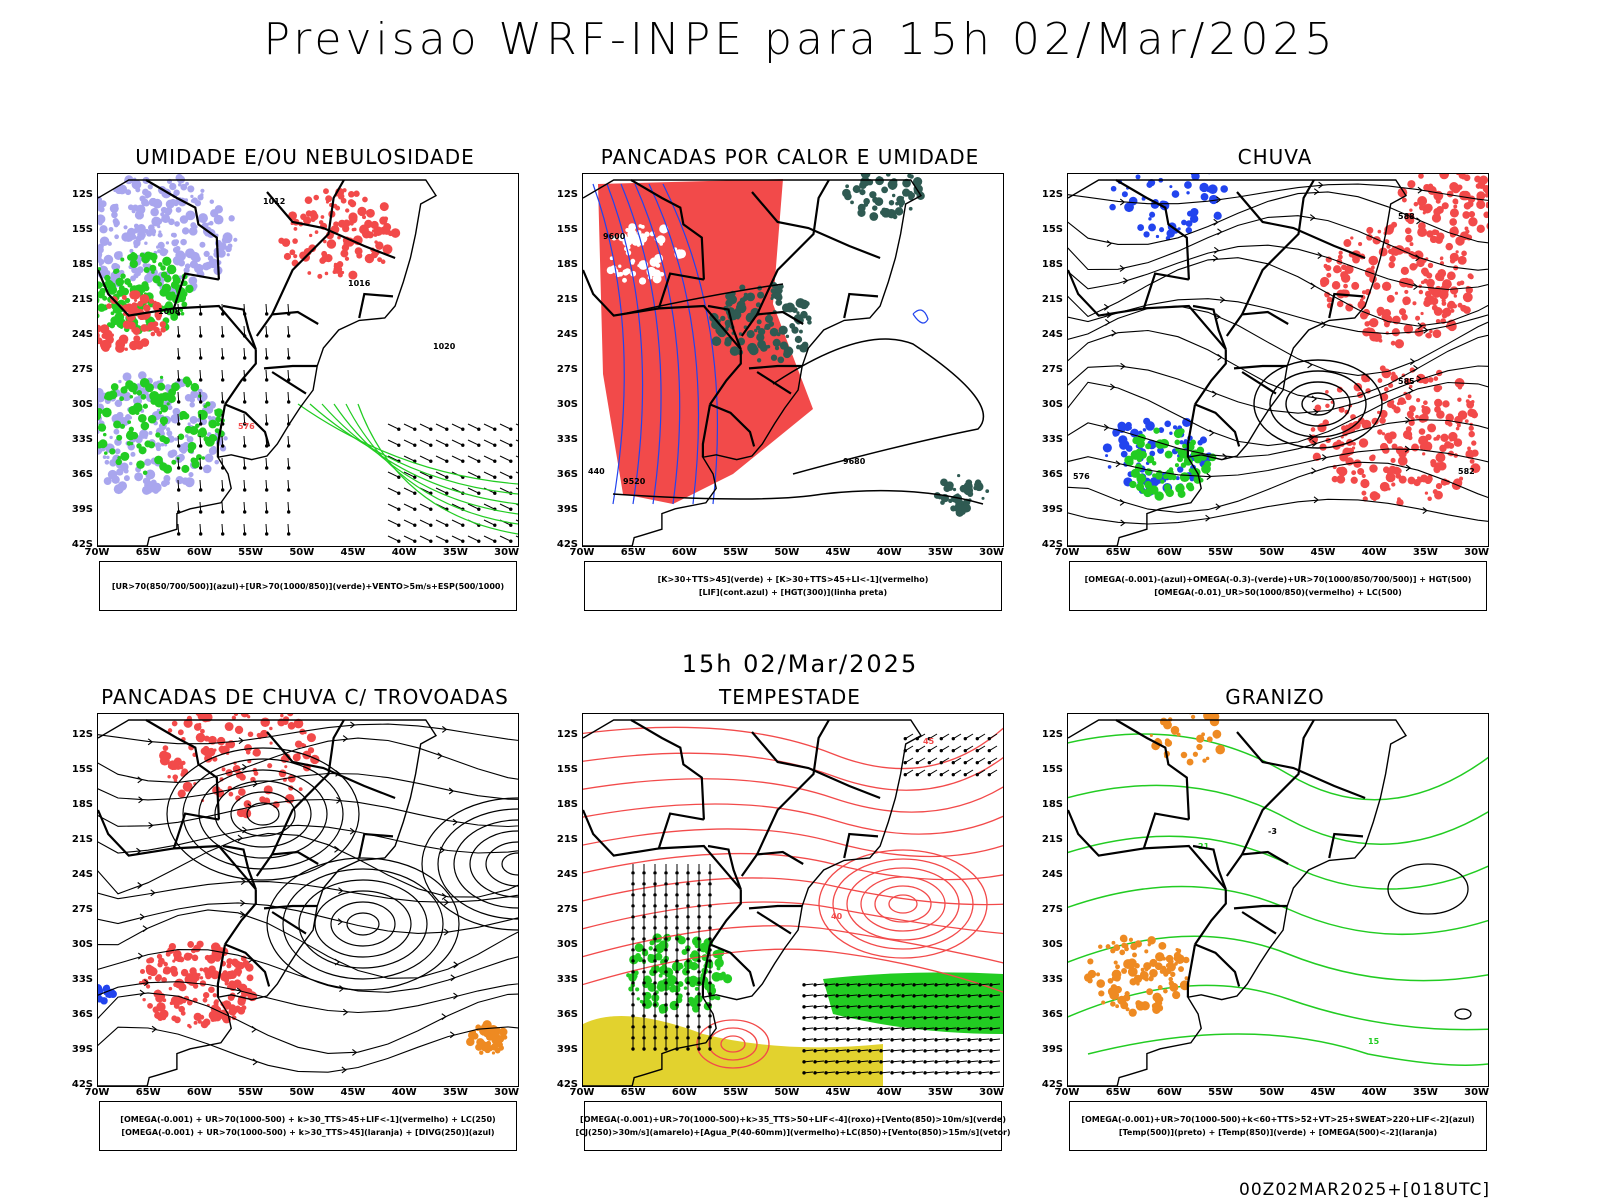 Image resolution: width=1600 pixels, height=1200 pixels. Describe the element at coordinates (961, 495) in the screenshot. I see `teal-patch-east` at that location.